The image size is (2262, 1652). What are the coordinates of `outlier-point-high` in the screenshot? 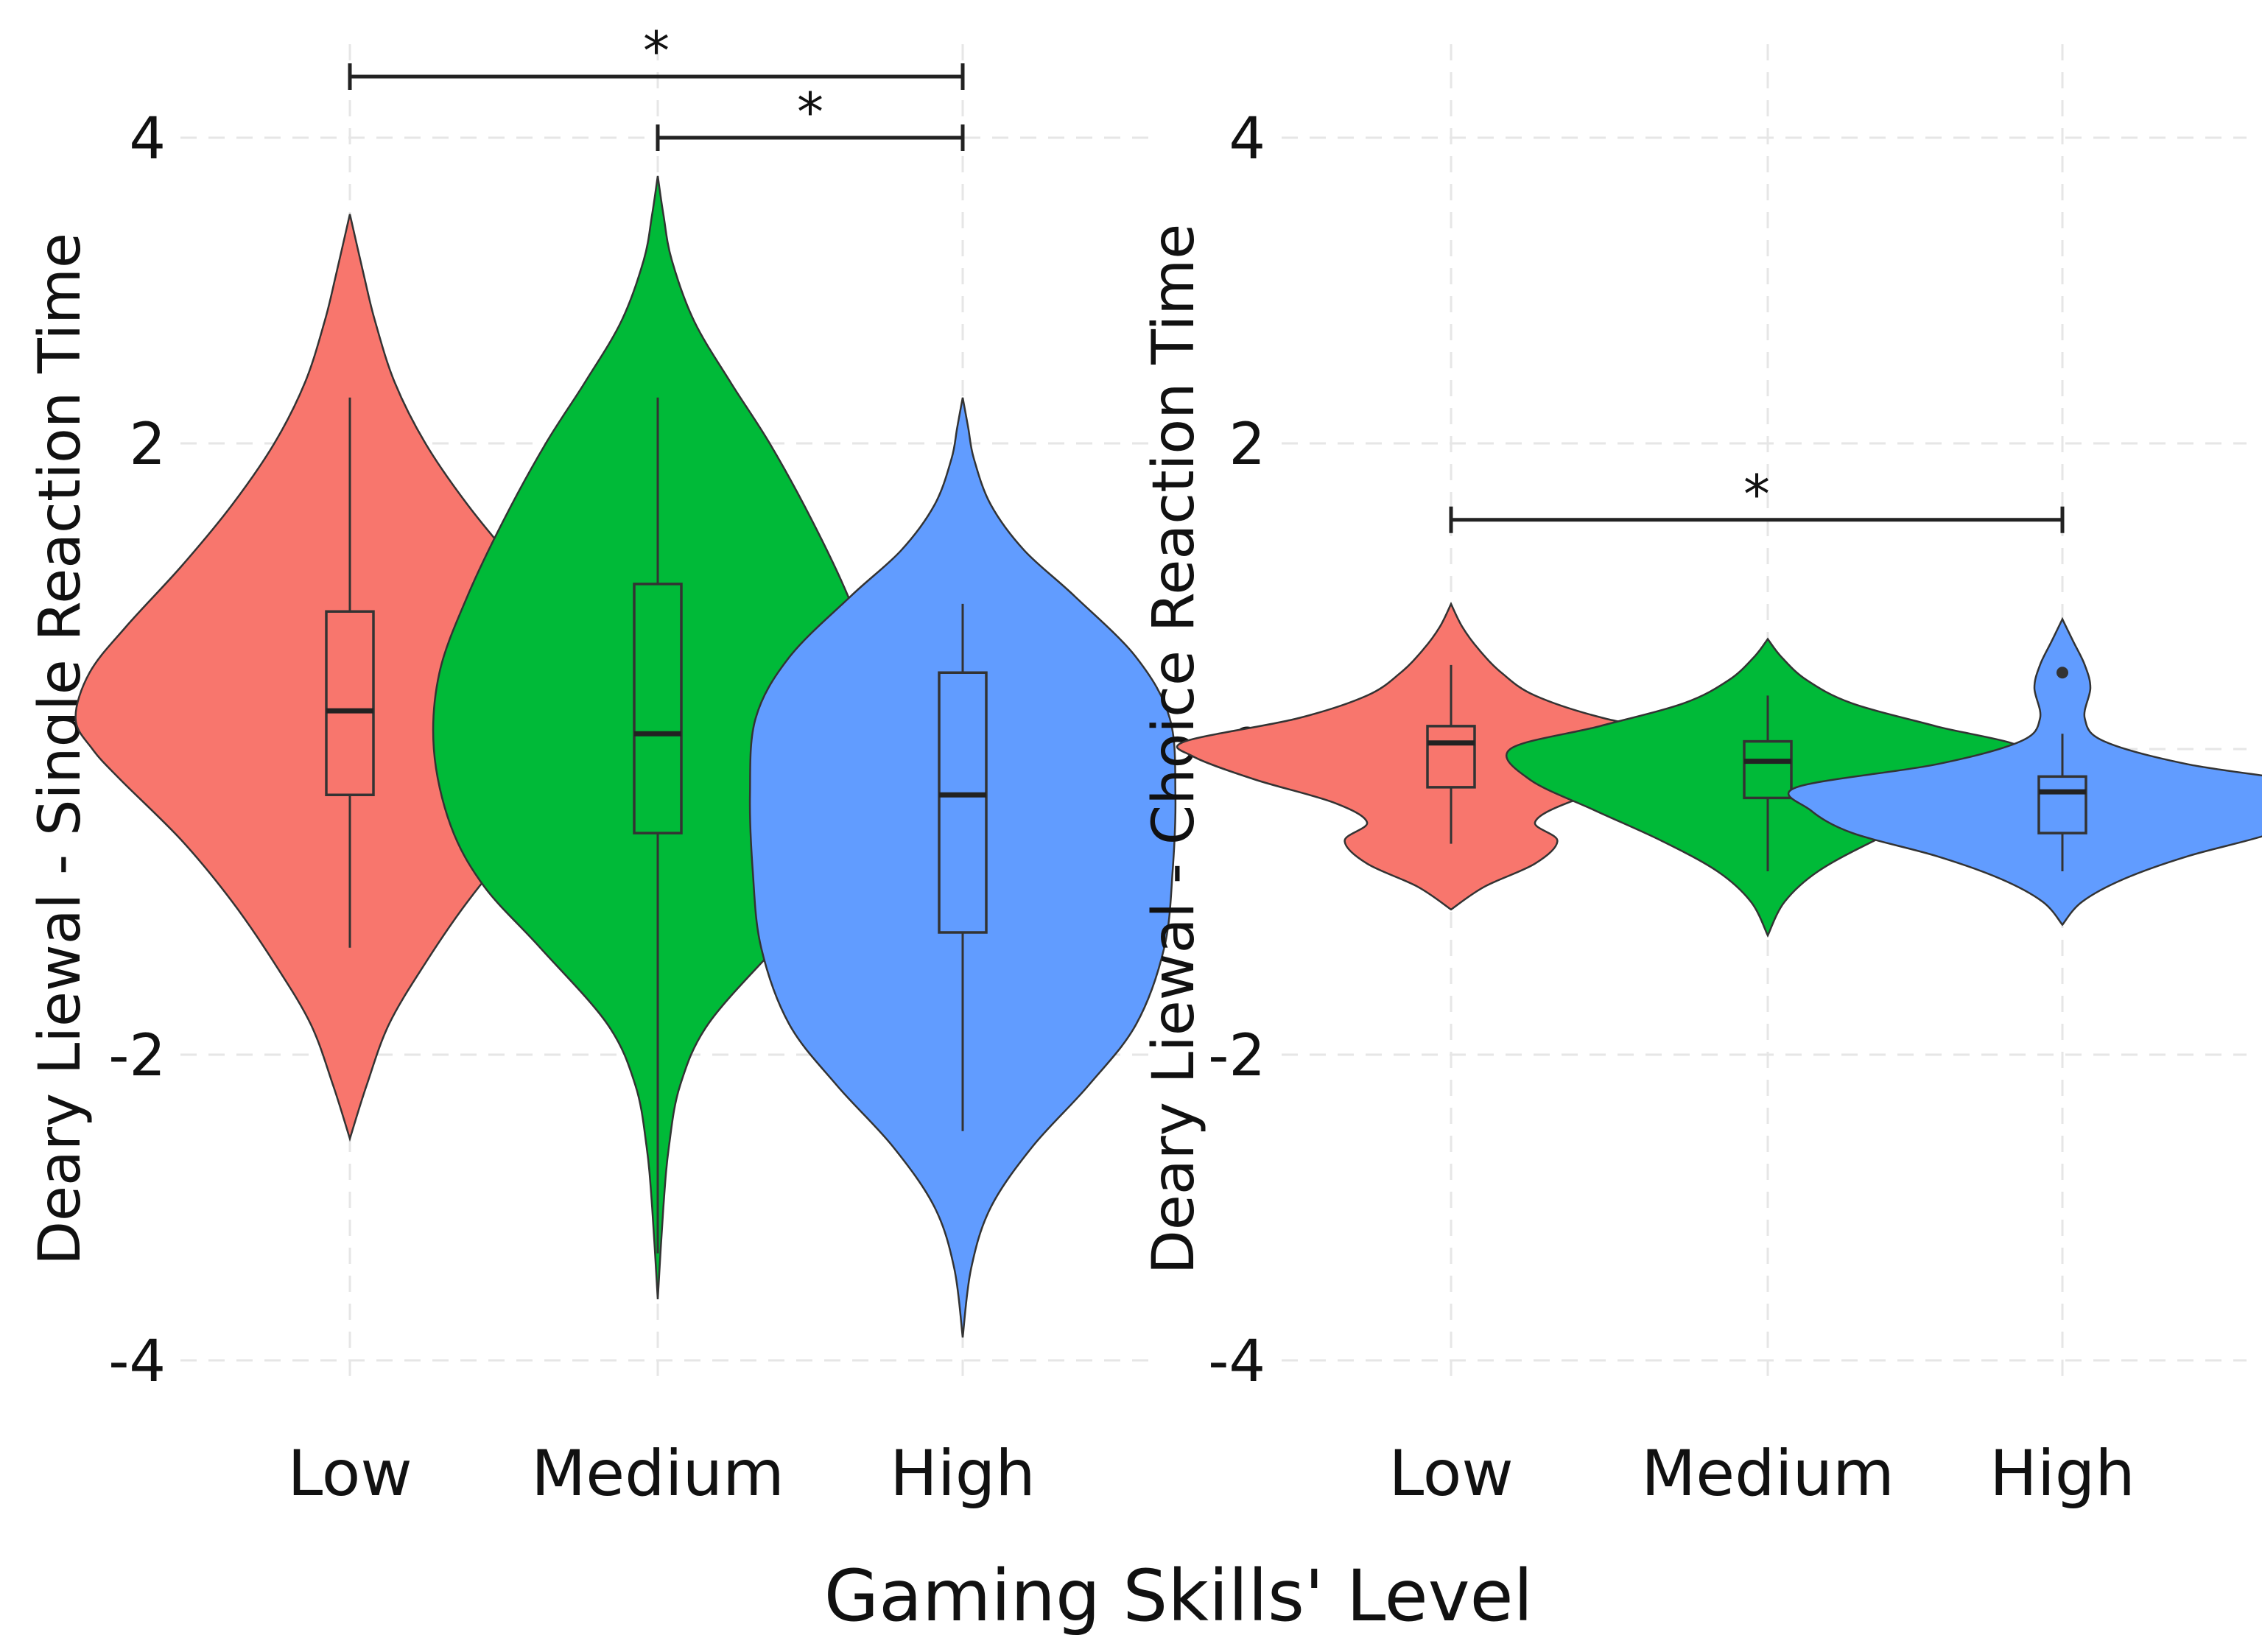 It's located at (2062, 673).